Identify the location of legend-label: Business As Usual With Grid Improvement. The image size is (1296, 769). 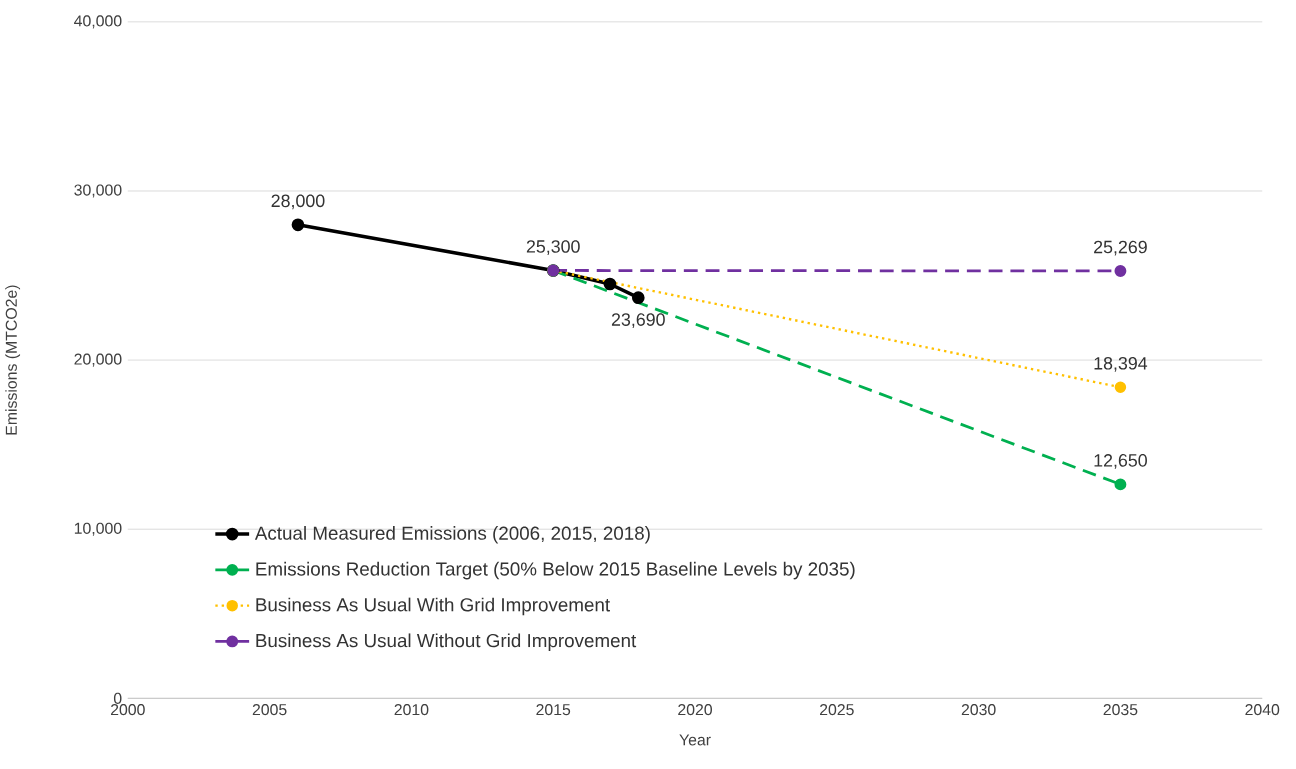
(433, 606).